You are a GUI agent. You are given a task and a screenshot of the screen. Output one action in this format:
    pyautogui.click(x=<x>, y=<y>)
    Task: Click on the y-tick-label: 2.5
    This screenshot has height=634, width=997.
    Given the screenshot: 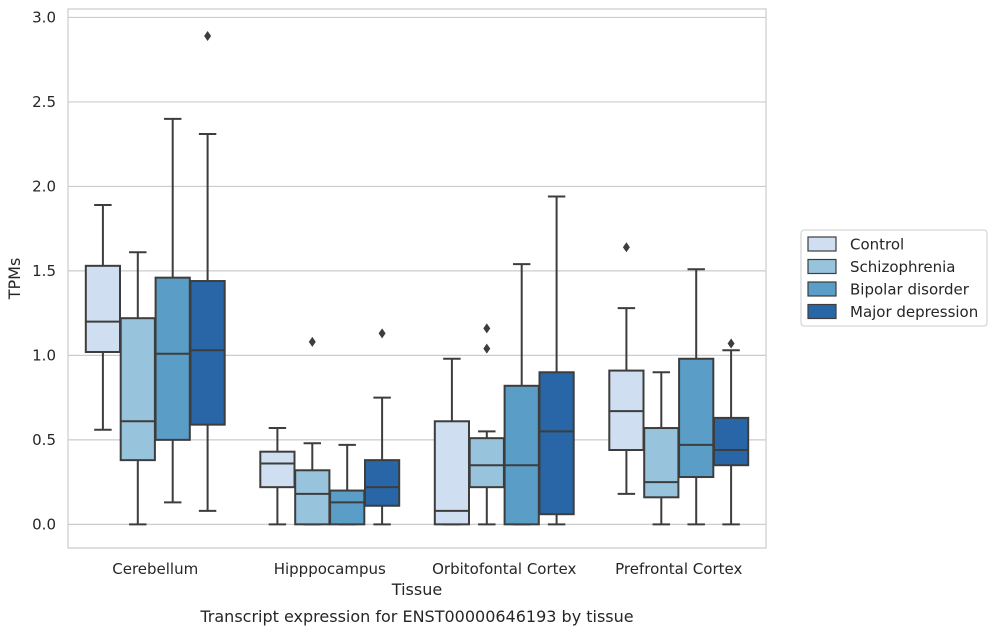 What is the action you would take?
    pyautogui.click(x=44, y=102)
    